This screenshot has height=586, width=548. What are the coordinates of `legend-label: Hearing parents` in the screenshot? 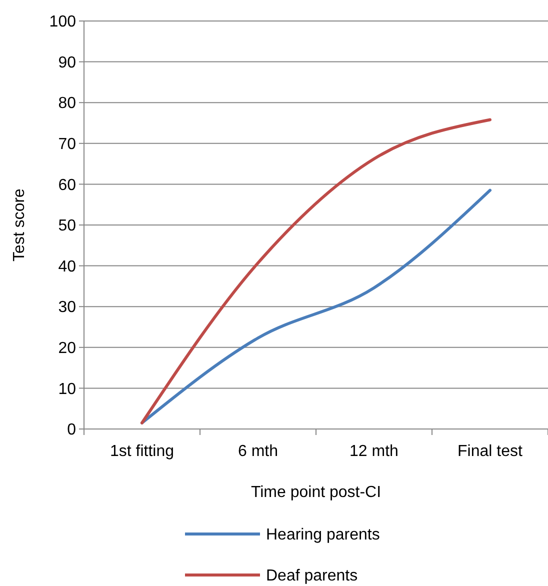 It's located at (323, 535).